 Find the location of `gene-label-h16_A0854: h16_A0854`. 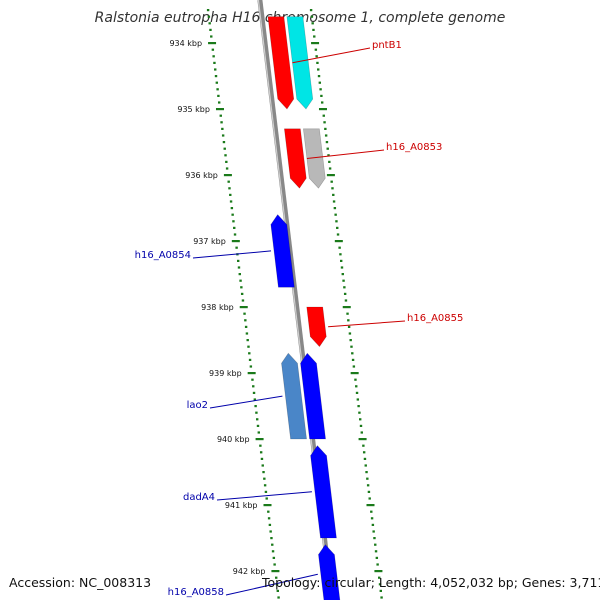

gene-label-h16_A0854: h16_A0854 is located at coordinates (163, 255).